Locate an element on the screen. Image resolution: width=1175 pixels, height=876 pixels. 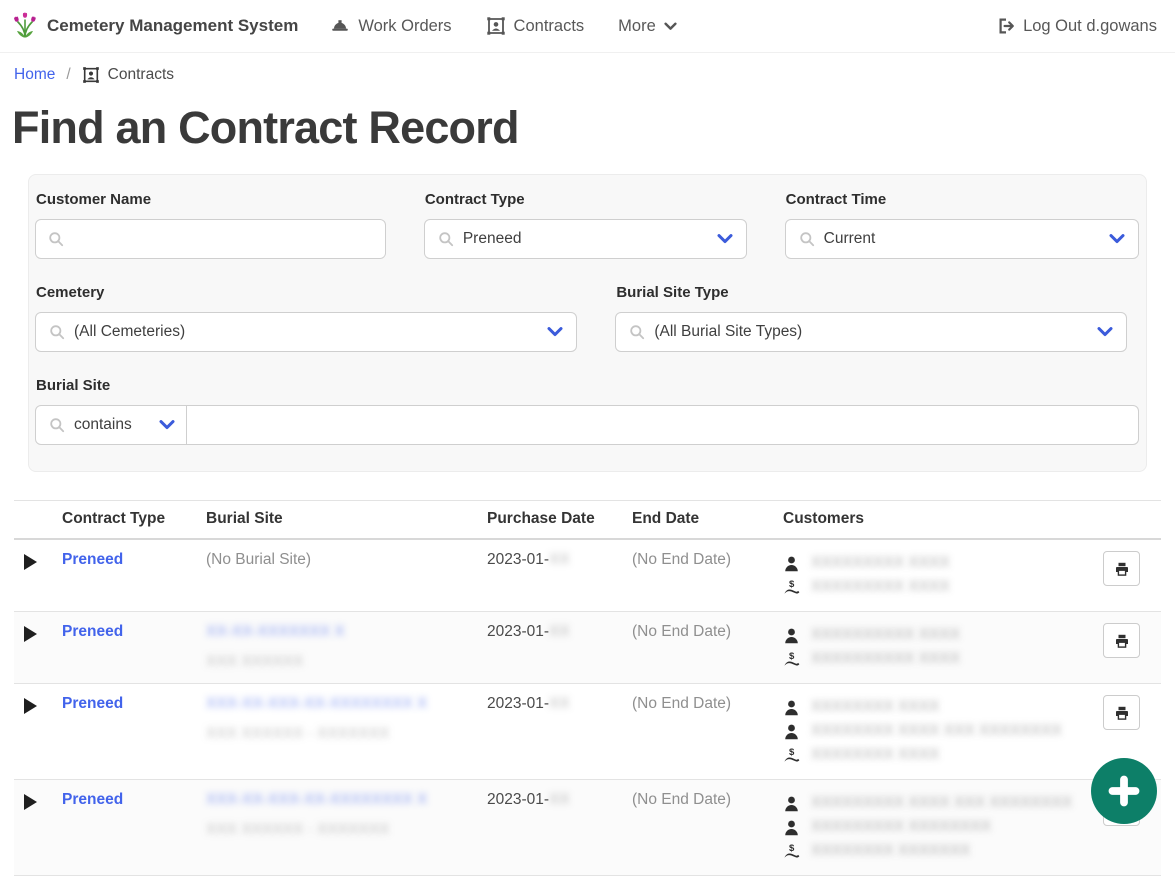
burial-site-type-select: (All Burial Site Types) is located at coordinates (871, 332).